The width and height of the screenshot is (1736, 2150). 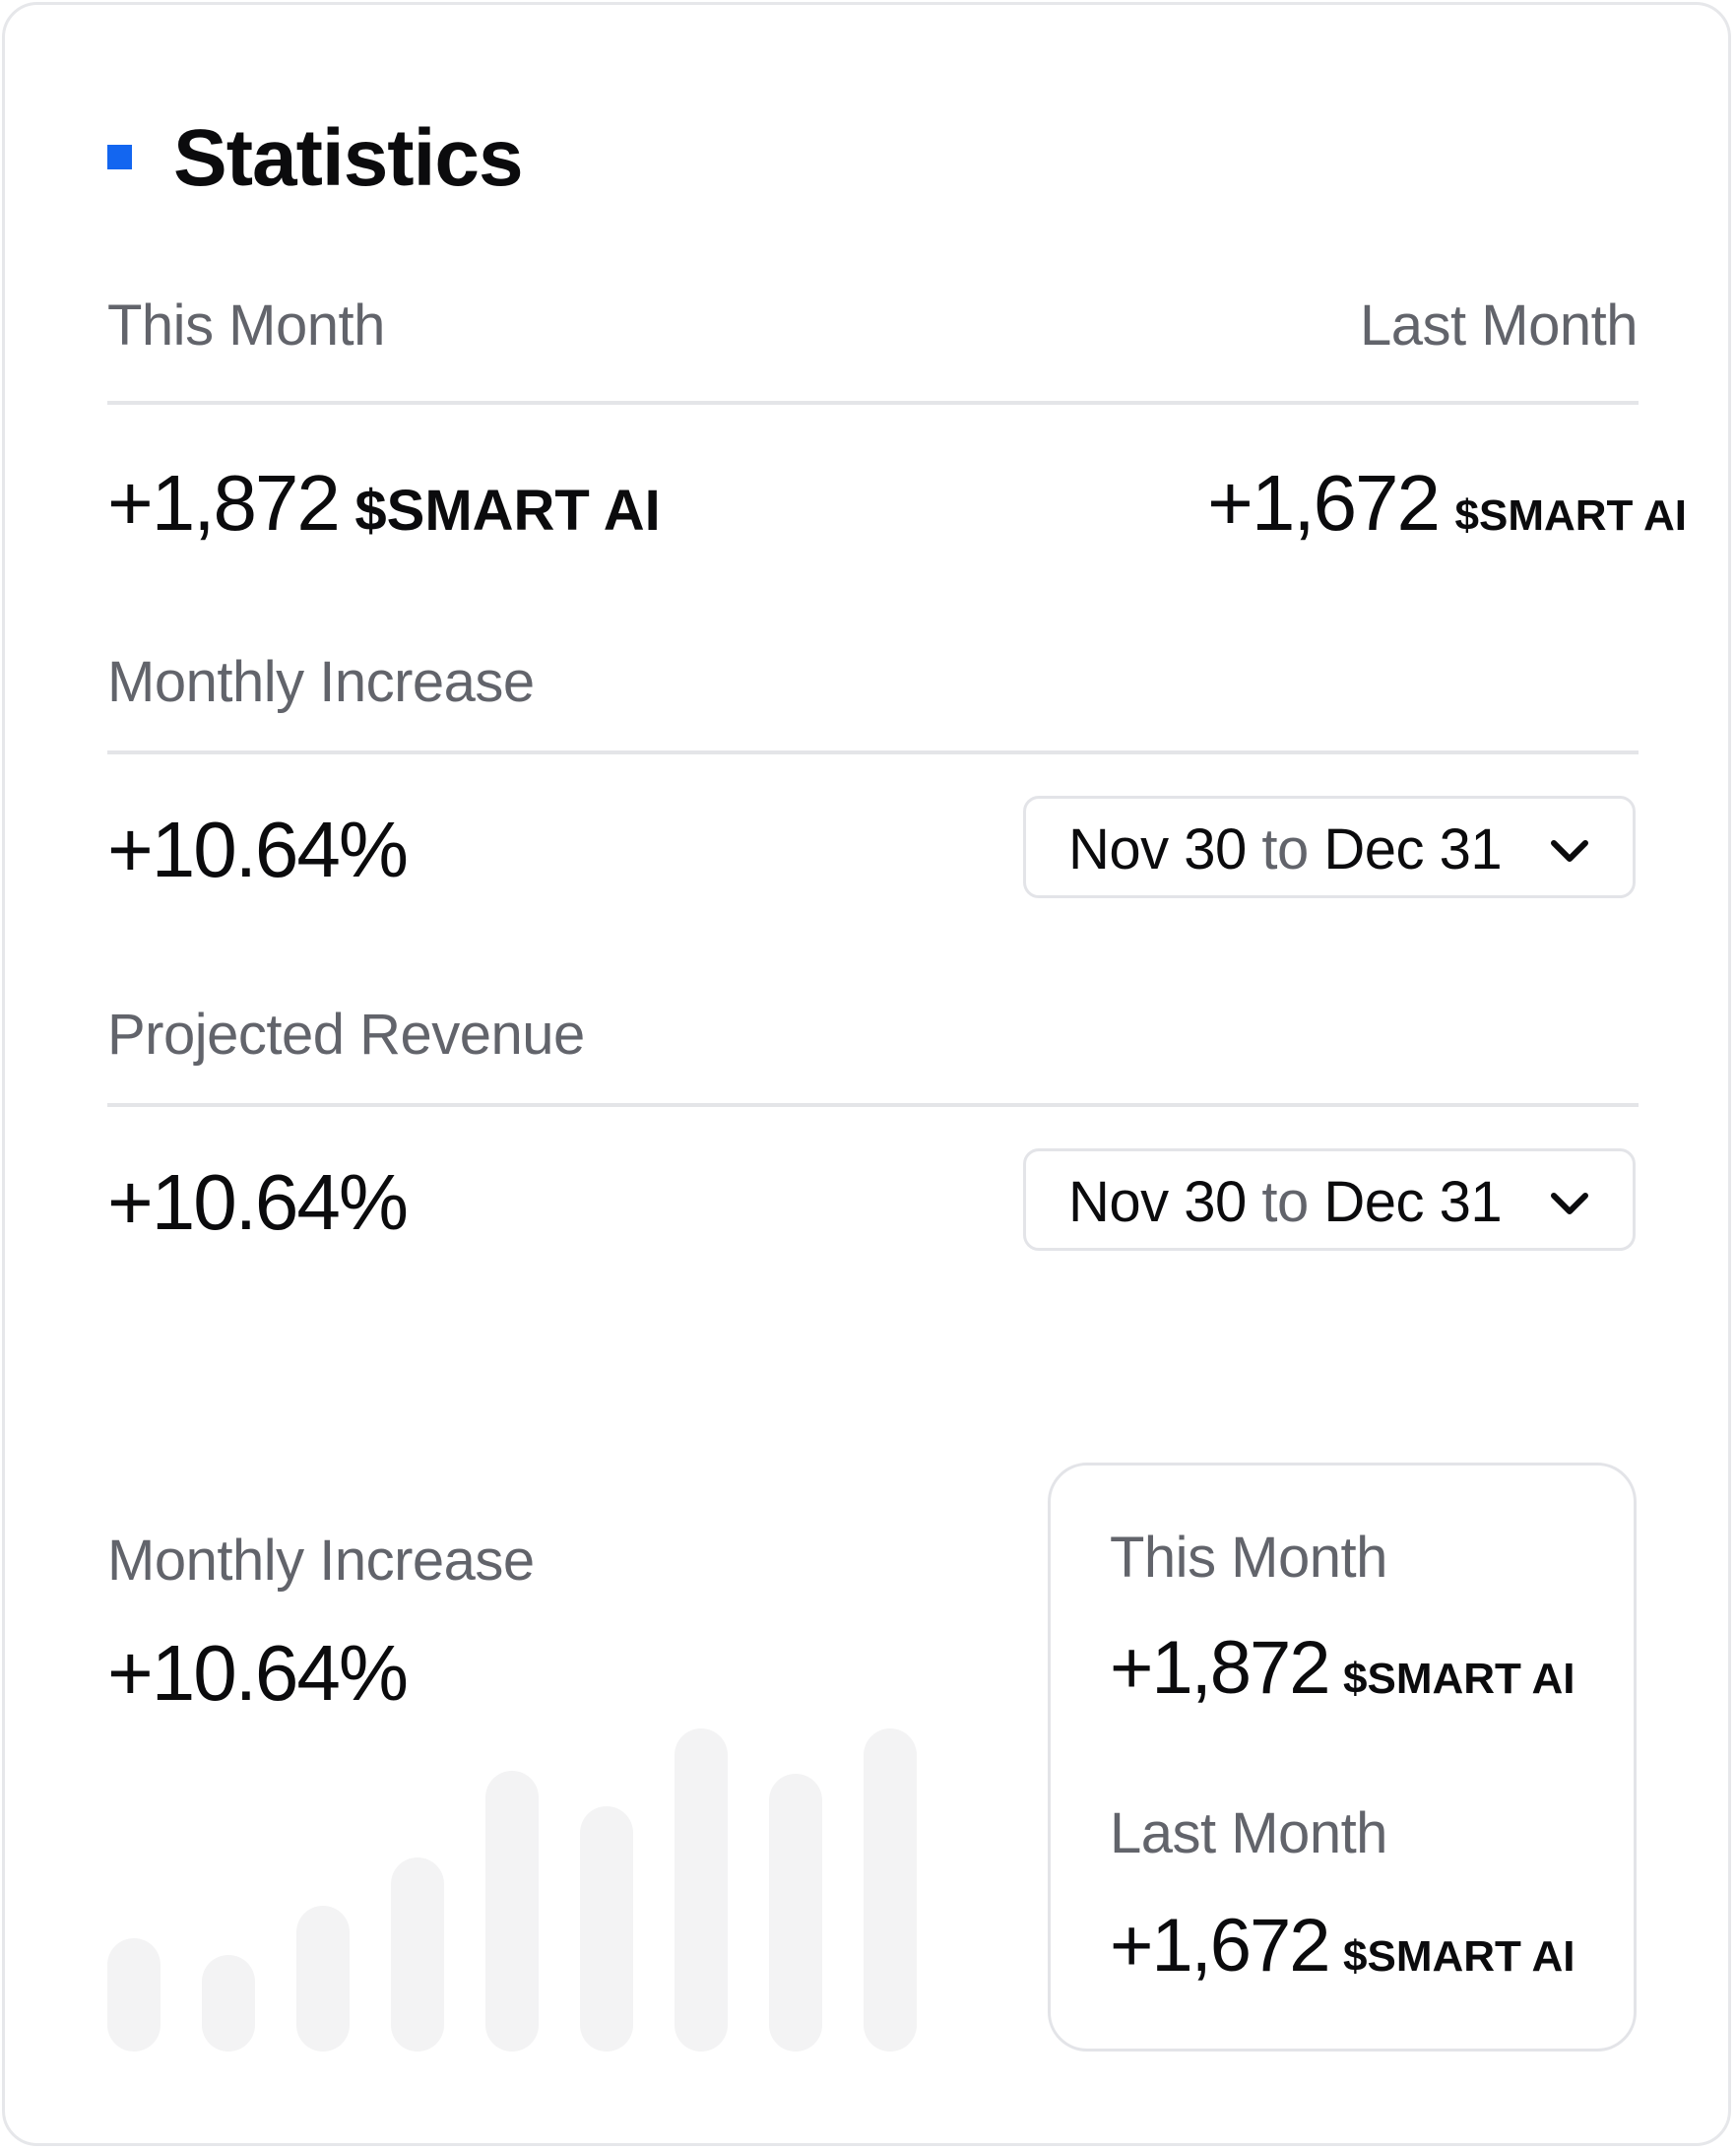 I want to click on summary-this-month-row: +1,872 $SMART AI, so click(x=1342, y=1668).